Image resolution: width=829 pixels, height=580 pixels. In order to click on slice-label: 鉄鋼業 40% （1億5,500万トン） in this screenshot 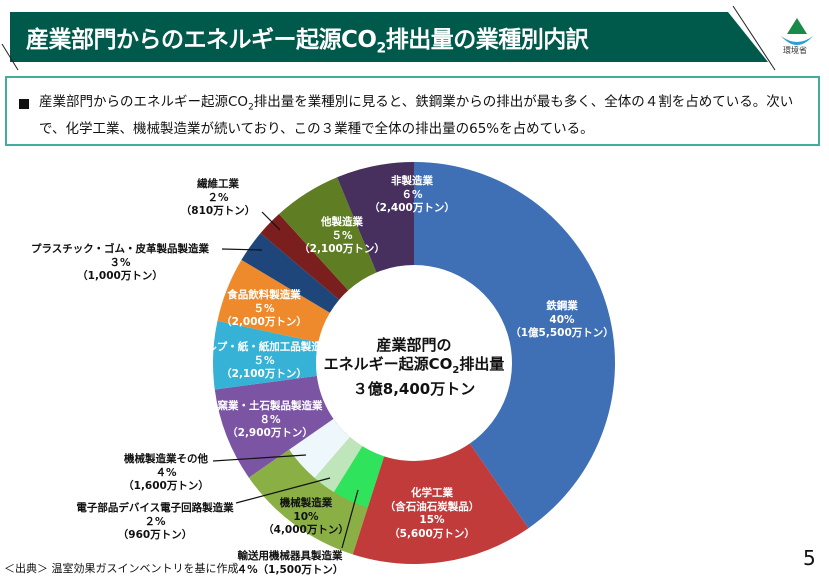, I will do `click(562, 320)`.